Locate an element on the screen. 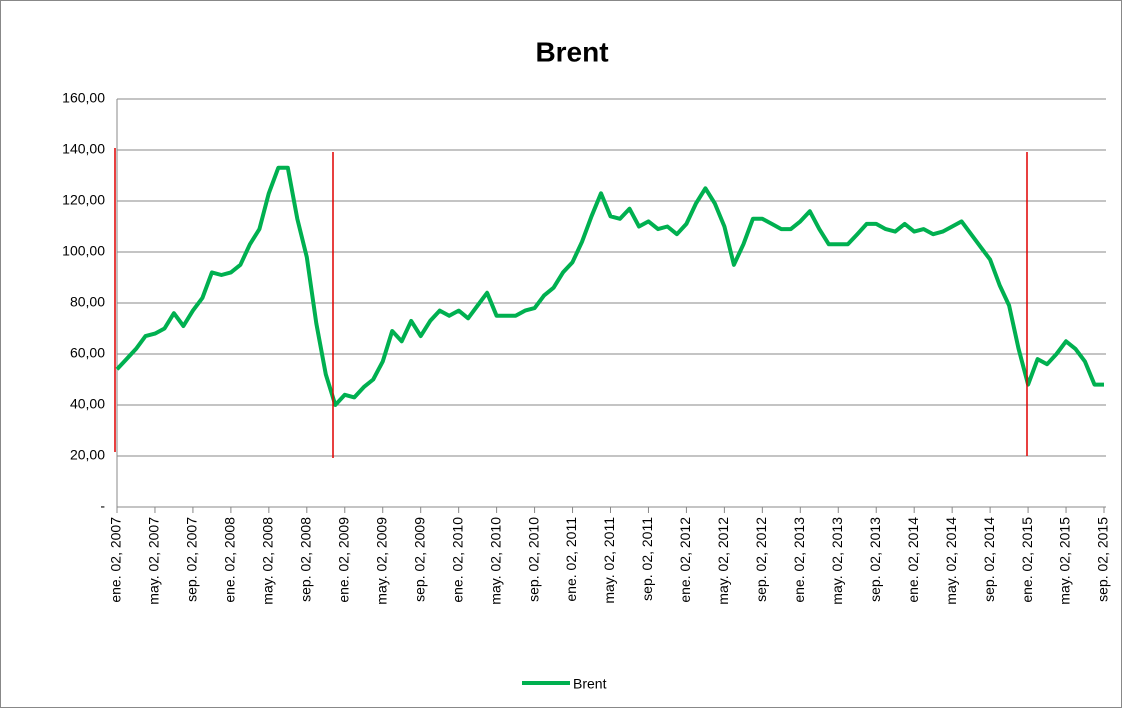 The height and width of the screenshot is (714, 1123). y-tick-label: 60,00 is located at coordinates (87, 353).